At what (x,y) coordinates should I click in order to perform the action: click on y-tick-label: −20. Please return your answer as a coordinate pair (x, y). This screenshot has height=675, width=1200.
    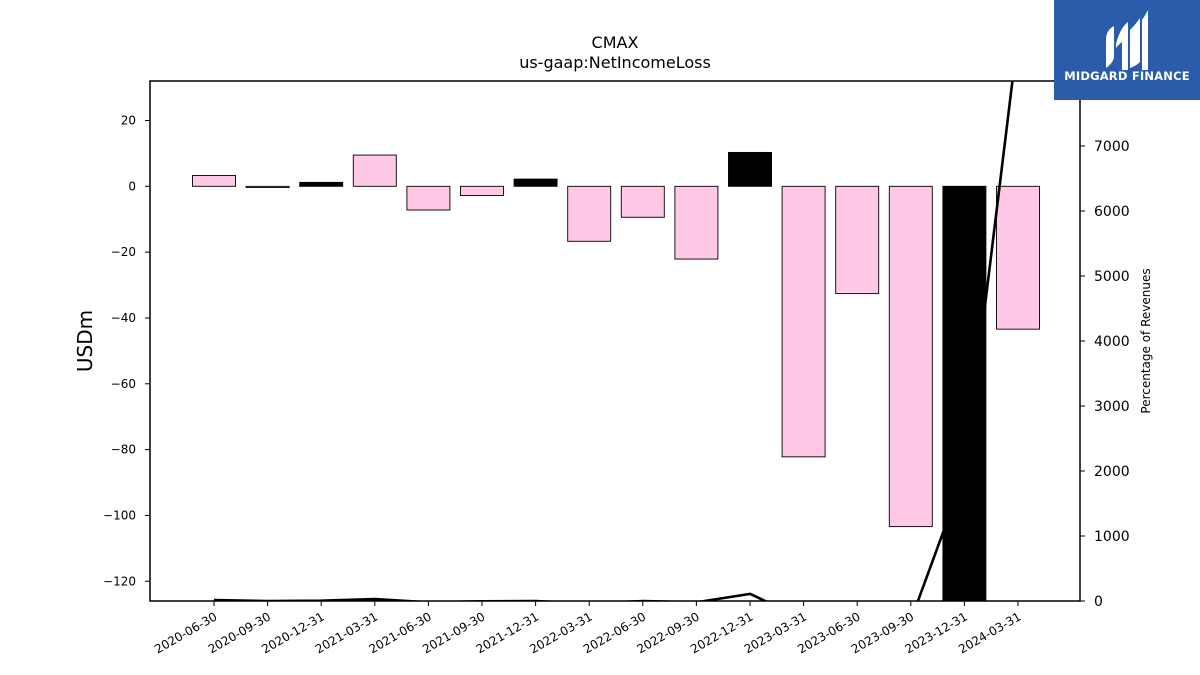
    Looking at the image, I should click on (123, 252).